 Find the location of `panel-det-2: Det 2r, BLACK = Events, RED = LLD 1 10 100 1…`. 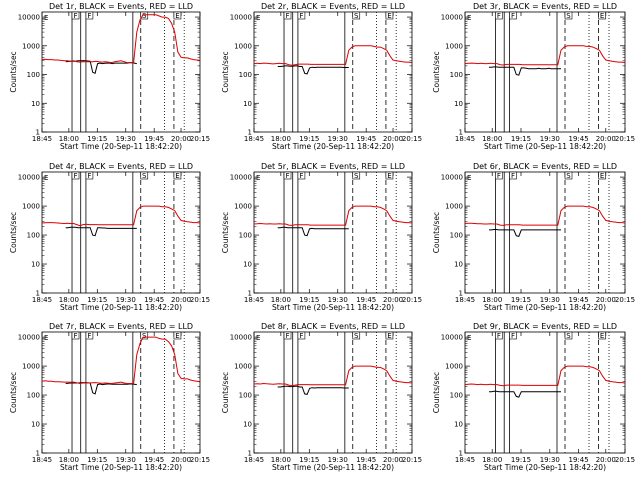

panel-det-2: Det 2r, BLACK = Events, RED = LLD 1 10 100 1… is located at coordinates (321, 76).